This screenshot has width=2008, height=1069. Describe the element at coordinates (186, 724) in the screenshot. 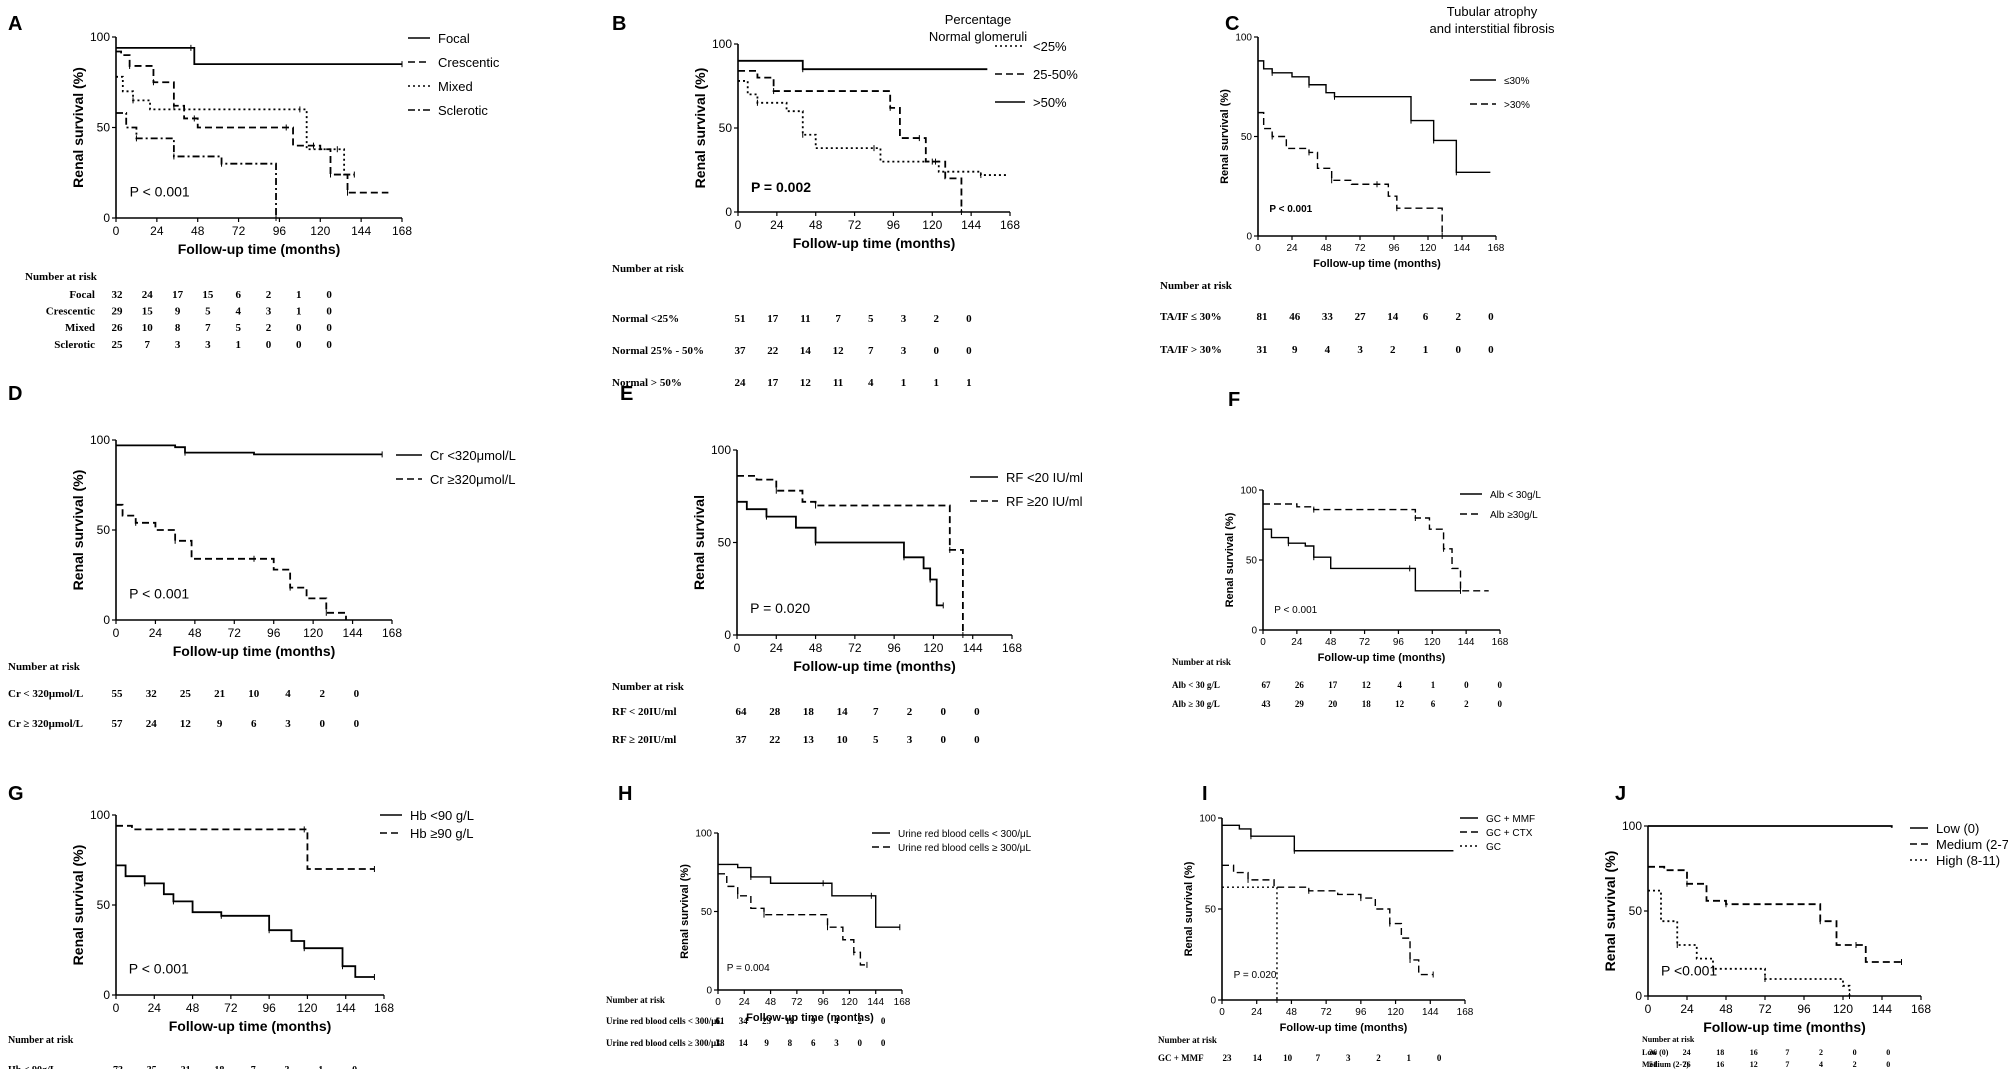

I see `risk-value: 12` at that location.